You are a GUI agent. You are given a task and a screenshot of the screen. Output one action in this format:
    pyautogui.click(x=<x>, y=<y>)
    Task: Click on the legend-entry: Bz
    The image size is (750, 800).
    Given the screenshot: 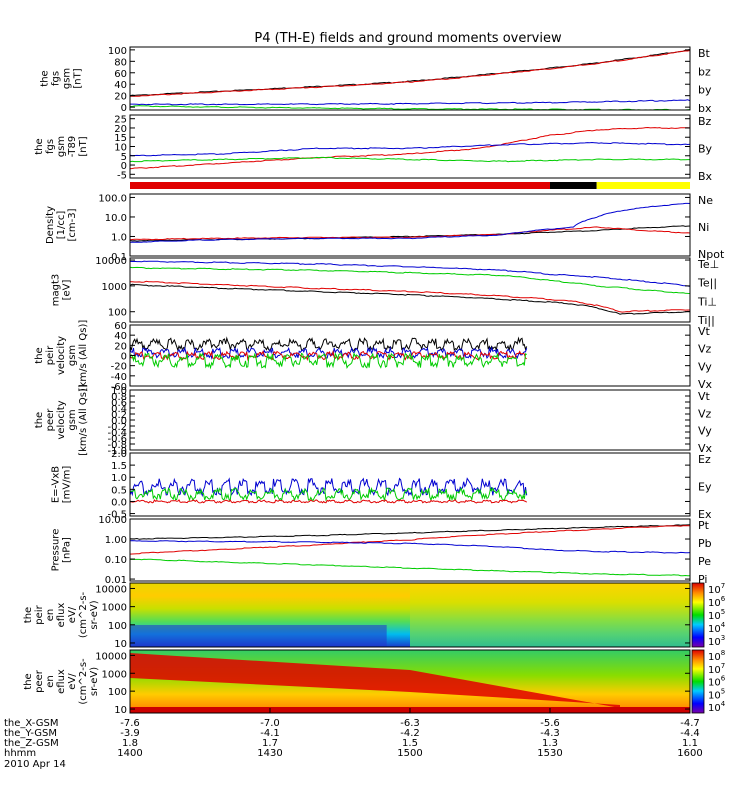 What is the action you would take?
    pyautogui.click(x=705, y=121)
    